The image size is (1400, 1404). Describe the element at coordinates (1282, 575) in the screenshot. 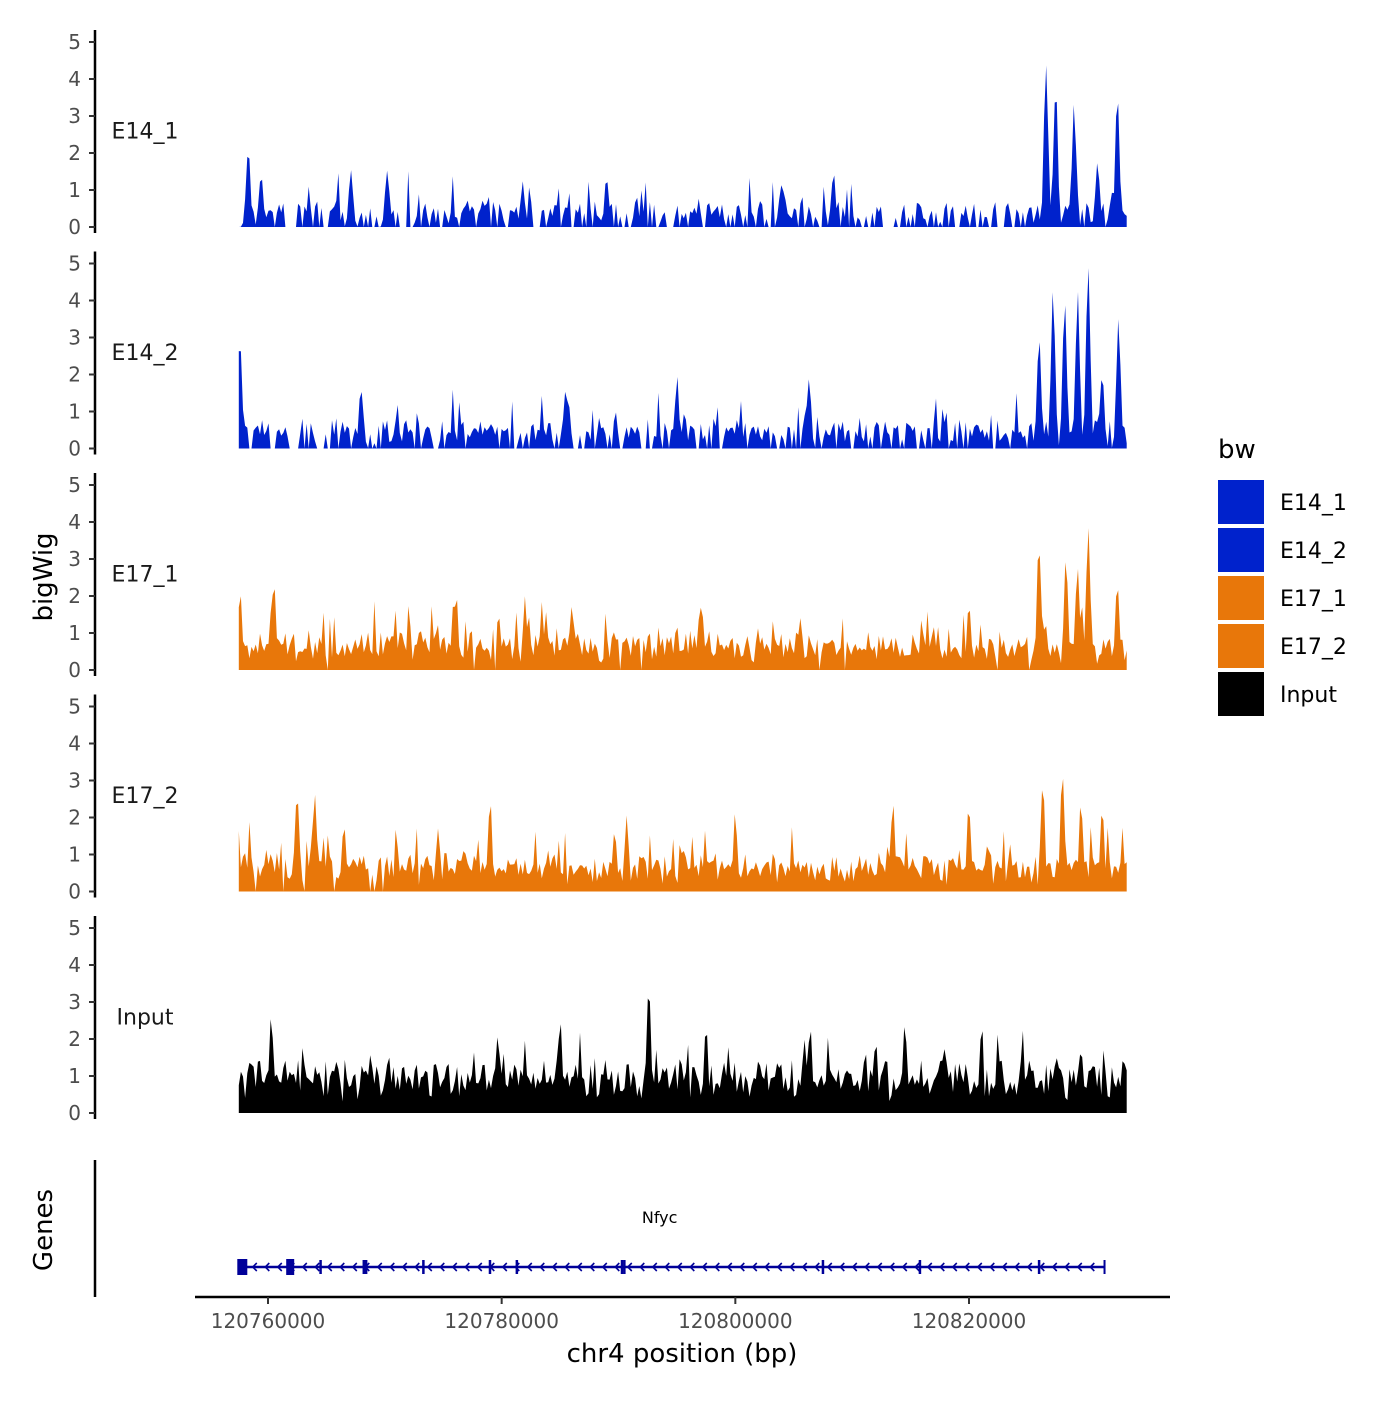

I see `legend: bw E14_1 E14_2 E17_1 E17_2 Input` at that location.